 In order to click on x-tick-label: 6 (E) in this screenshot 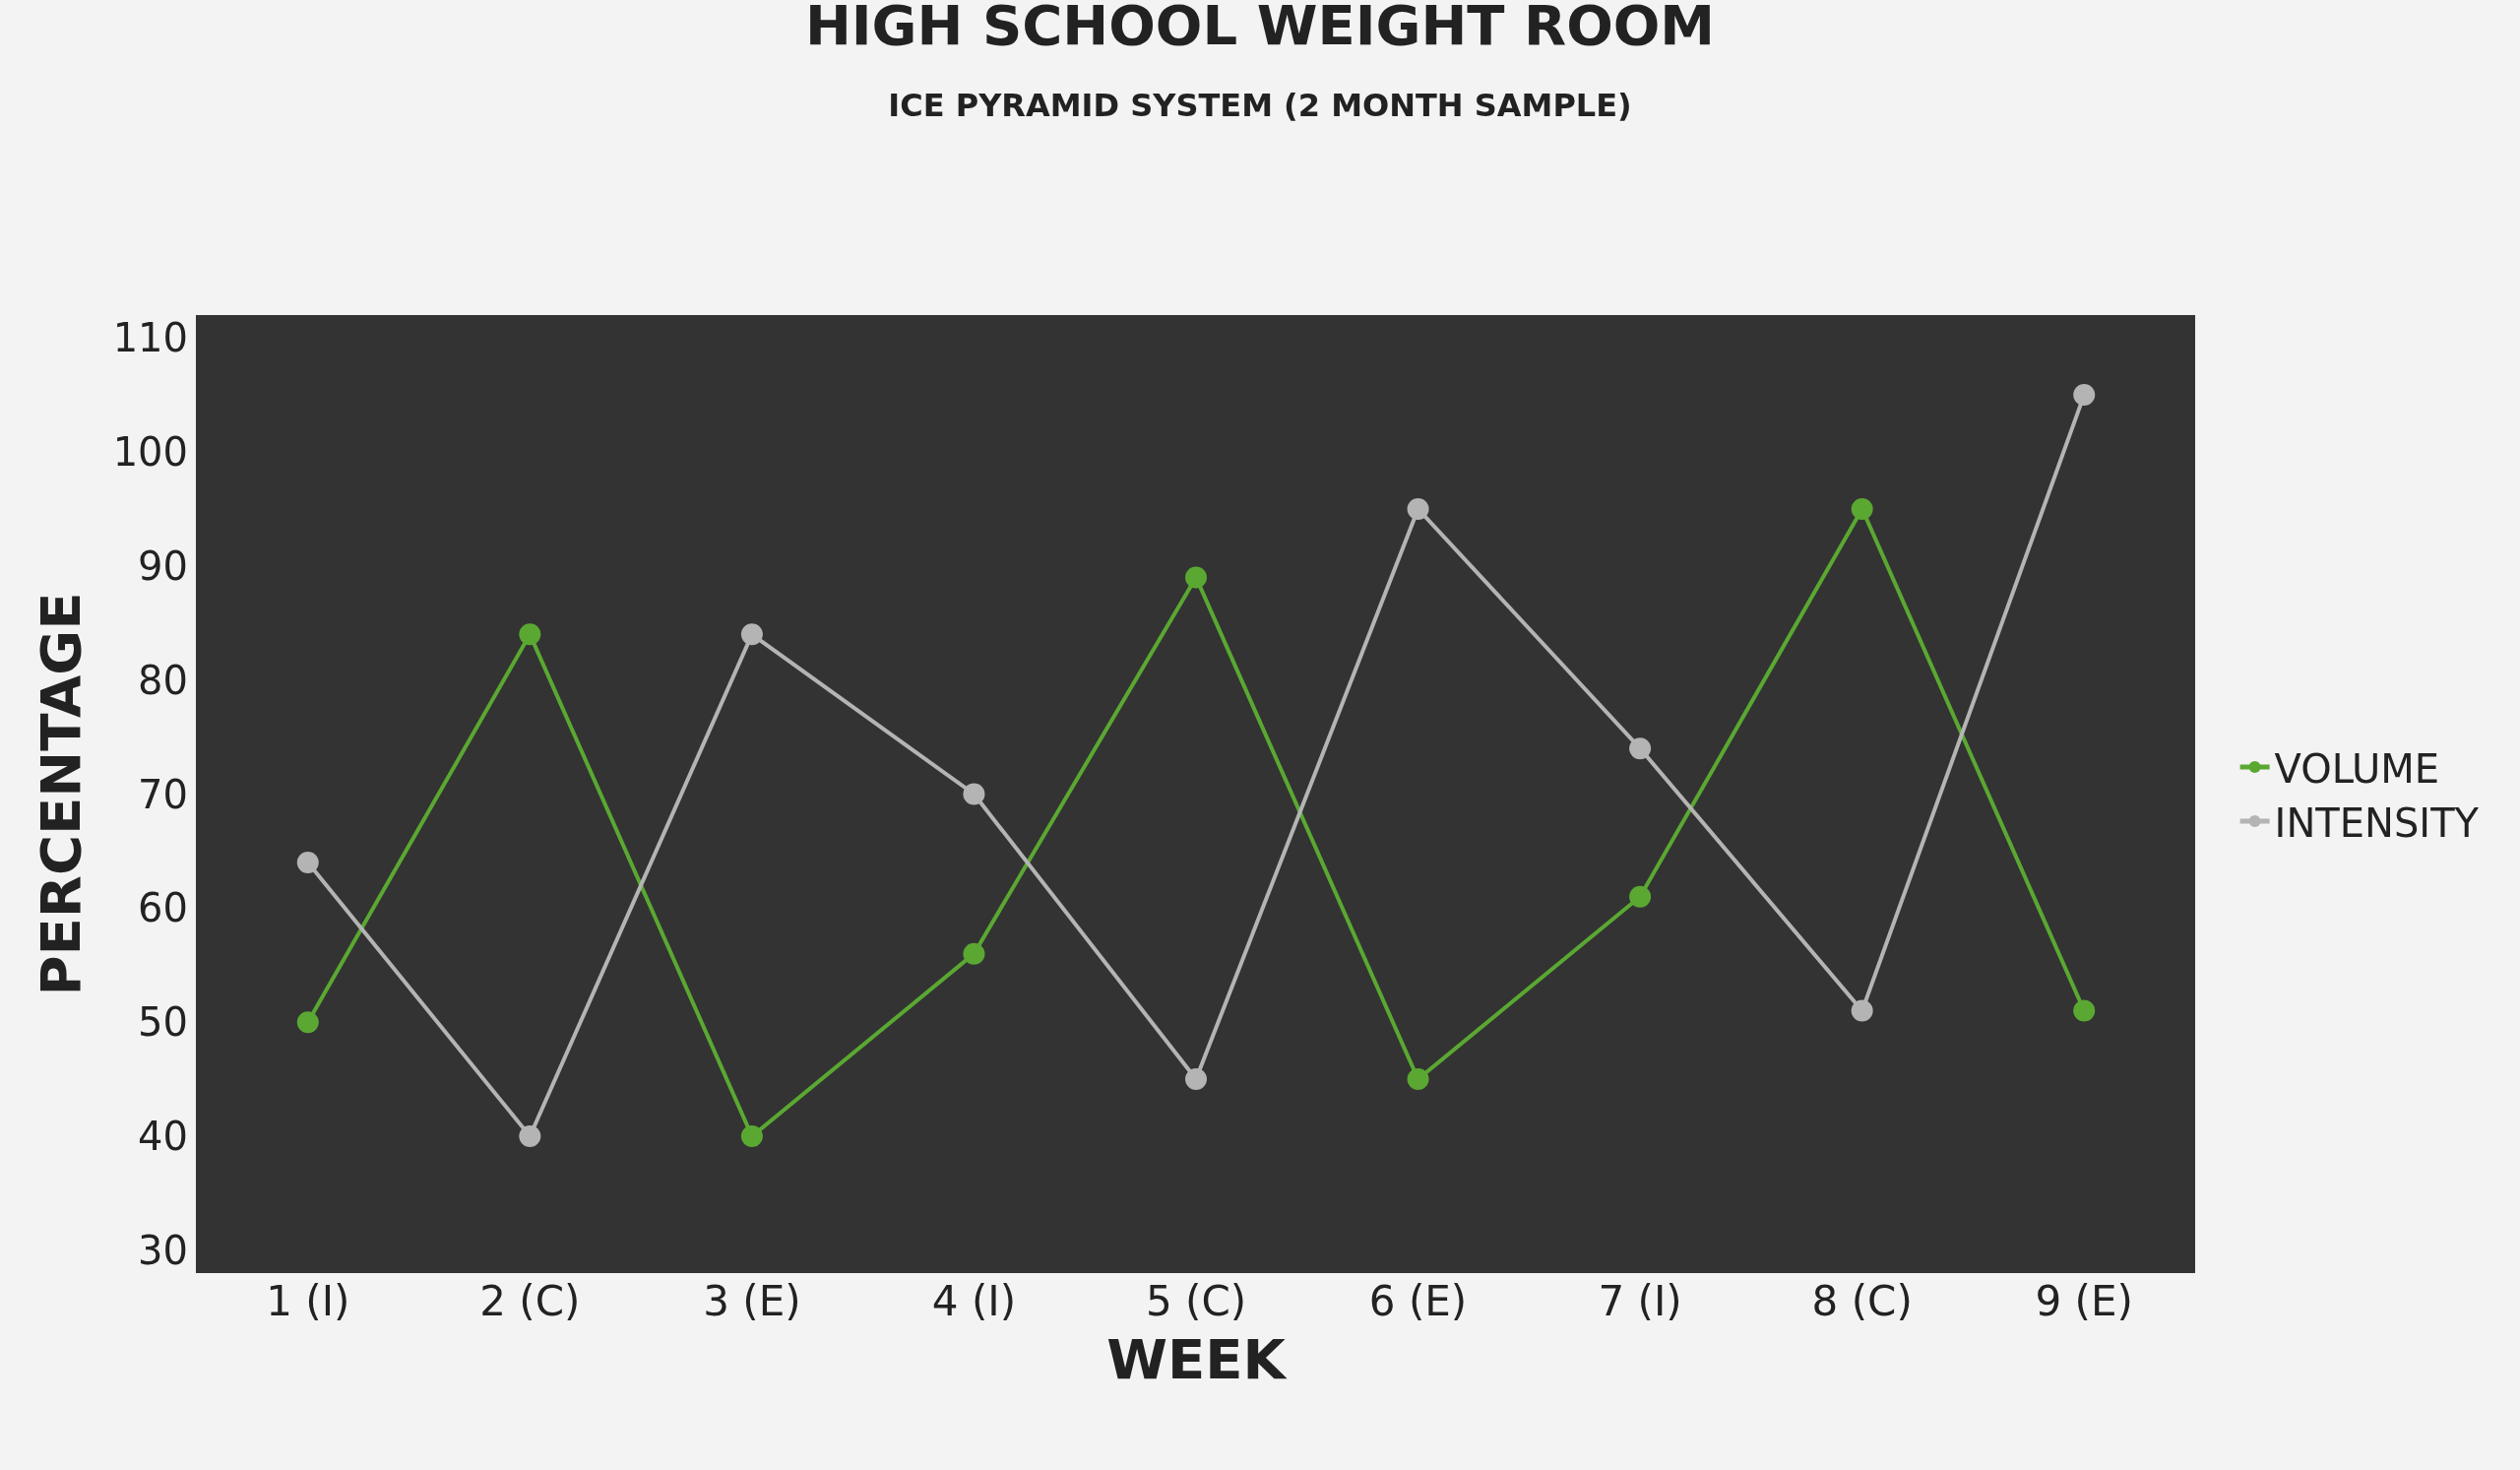, I will do `click(1418, 1301)`.